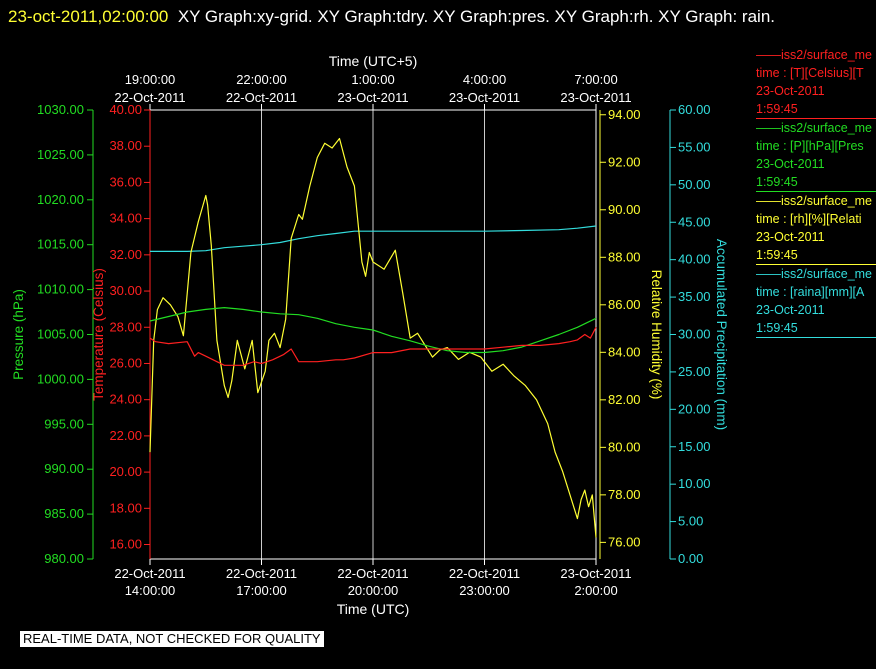 Image resolution: width=876 pixels, height=669 pixels. What do you see at coordinates (595, 573) in the screenshot?
I see `x-tick-label-date: 23-Oct-2011` at bounding box center [595, 573].